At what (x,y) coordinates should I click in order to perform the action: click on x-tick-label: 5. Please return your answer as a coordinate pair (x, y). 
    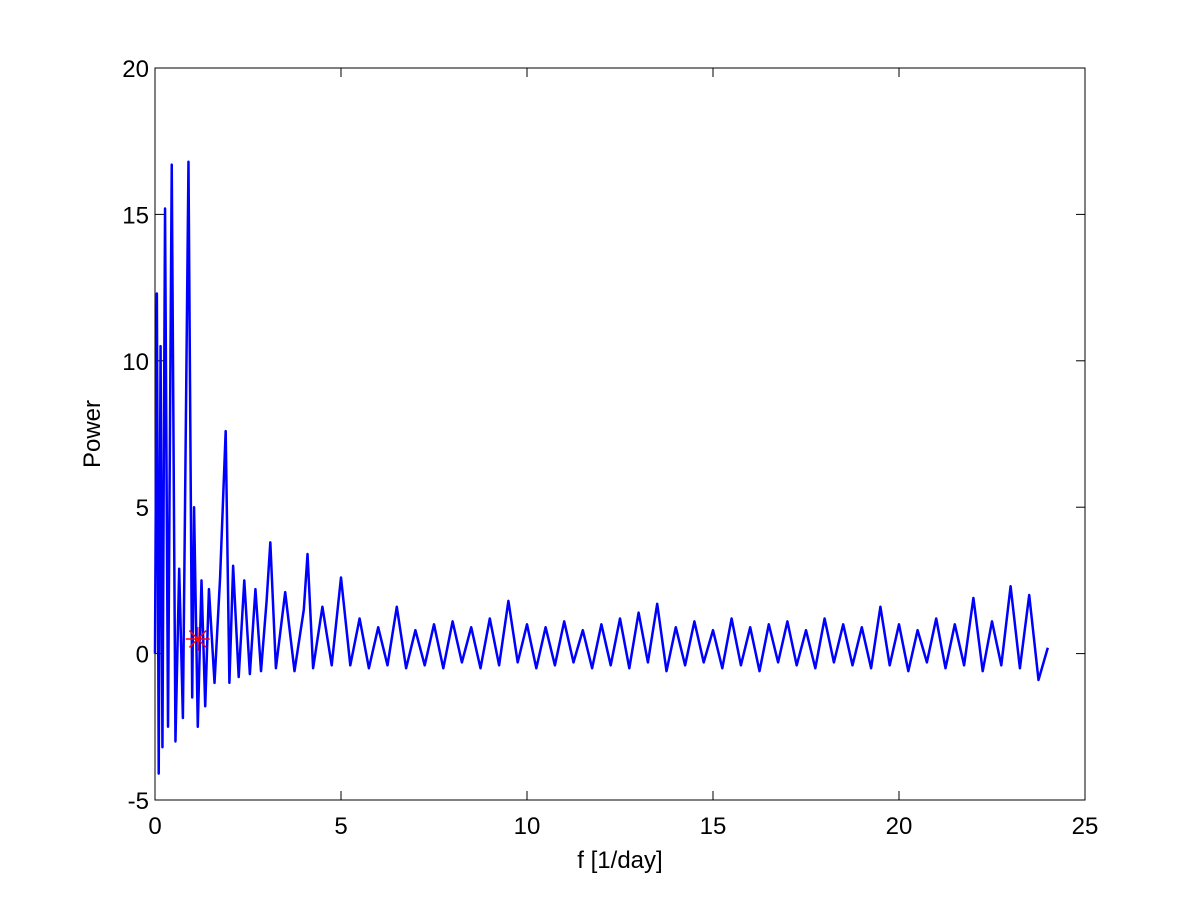
    Looking at the image, I should click on (340, 826).